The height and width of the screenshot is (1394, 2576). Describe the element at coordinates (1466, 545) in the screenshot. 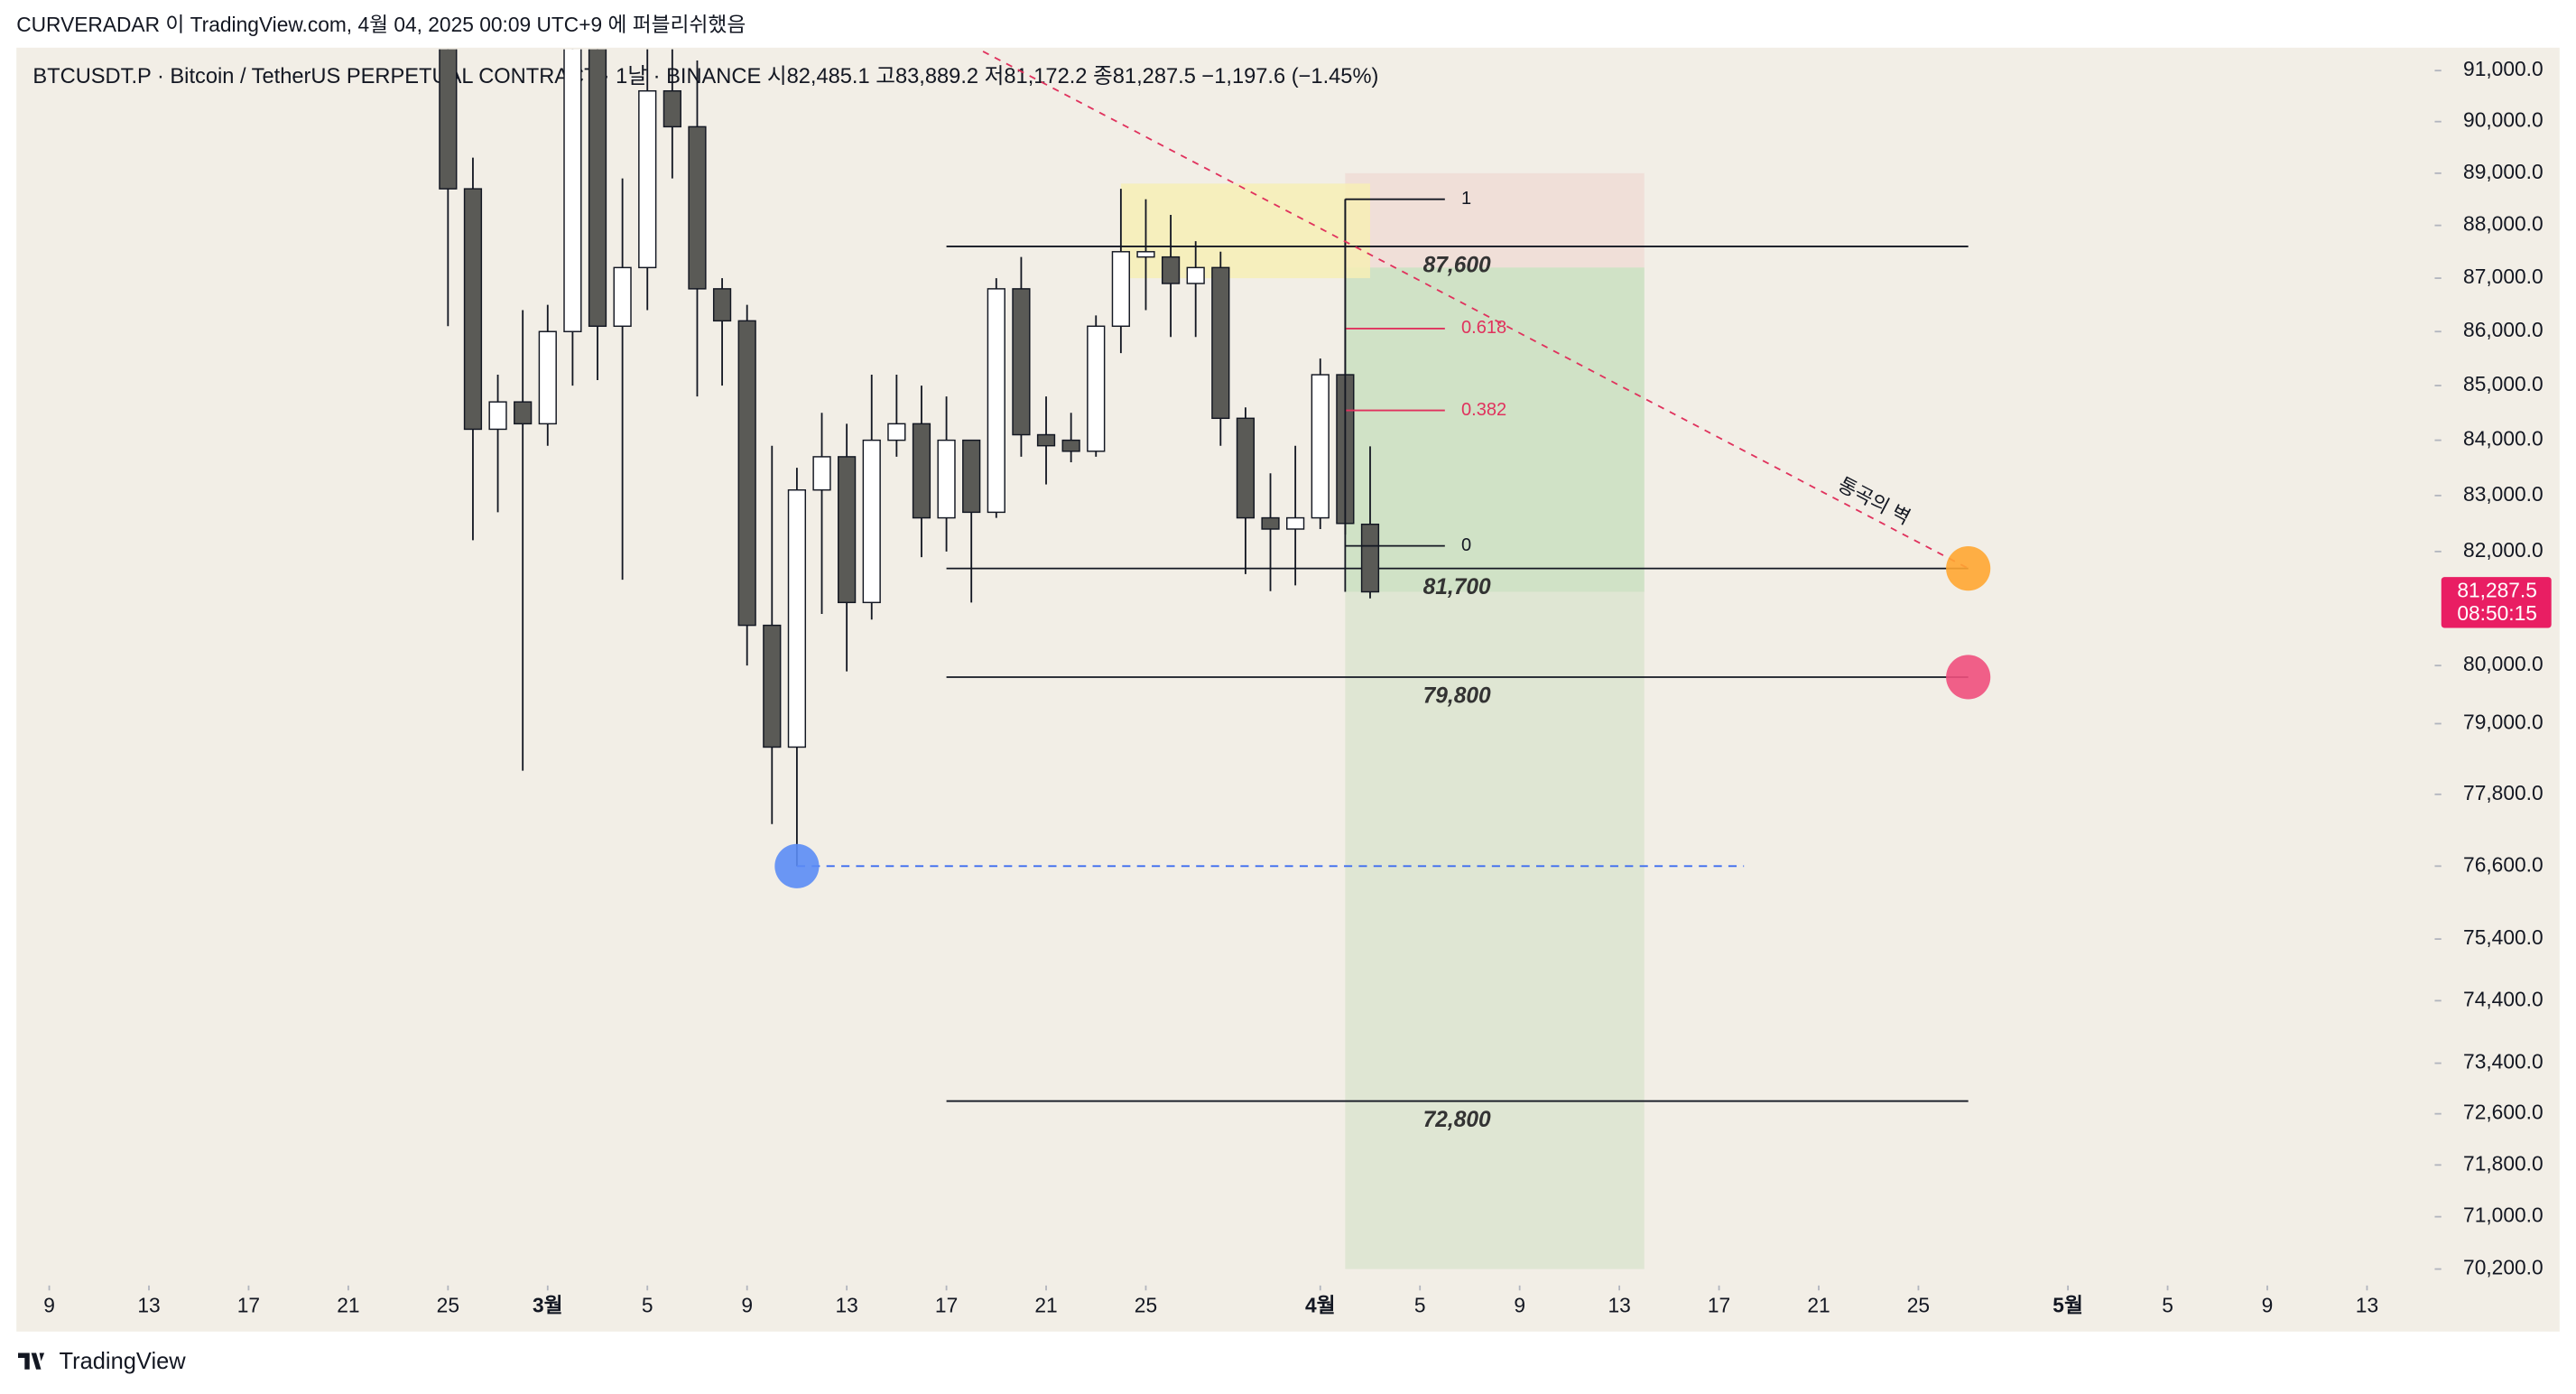

I see `fib-label: 0` at that location.